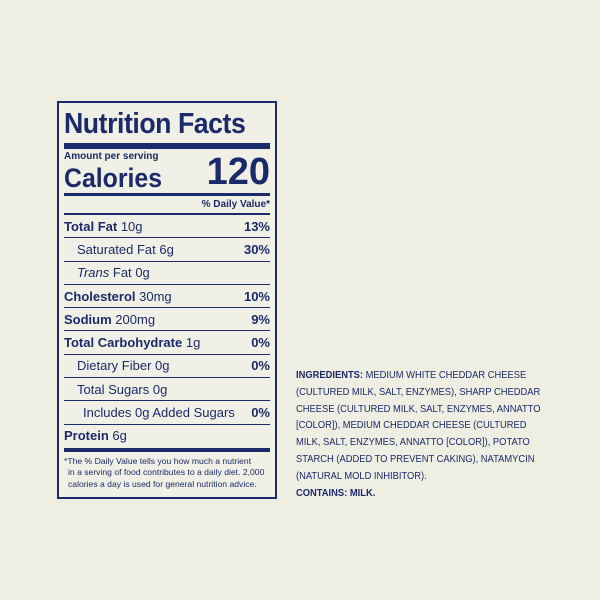 The width and height of the screenshot is (600, 600). Describe the element at coordinates (114, 366) in the screenshot. I see `nutrient-name: Dietary Fiber` at that location.